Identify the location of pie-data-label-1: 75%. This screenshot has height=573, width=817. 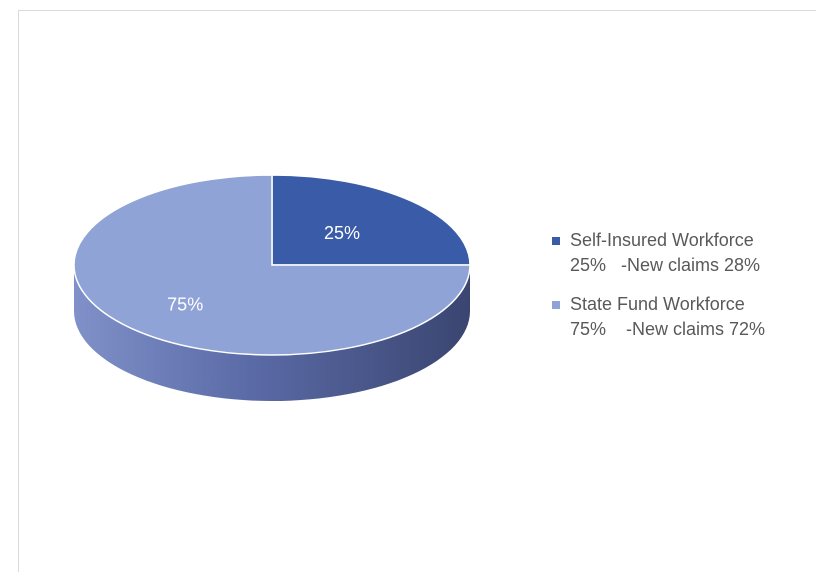
(185, 304).